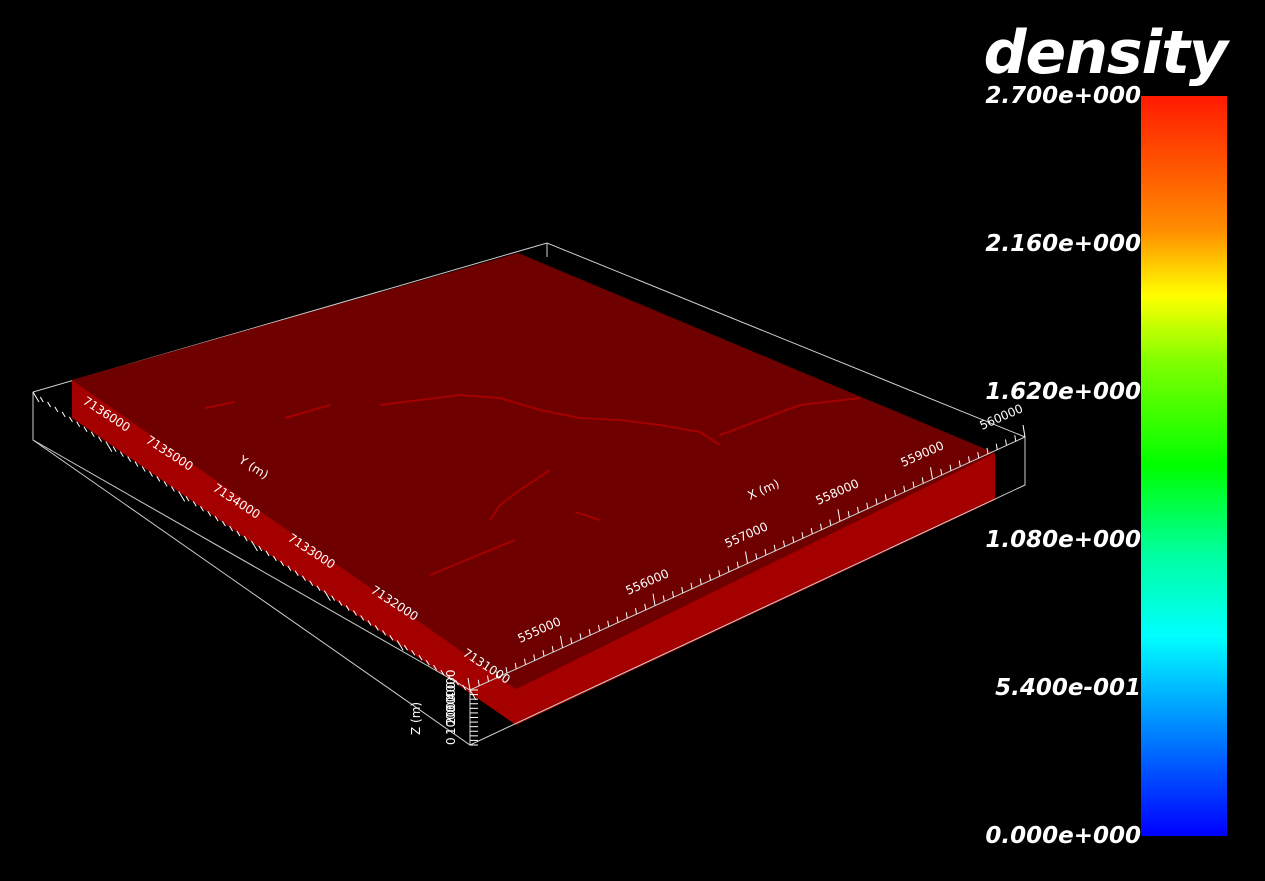 Image resolution: width=1265 pixels, height=881 pixels. I want to click on z-tick-label: 0, so click(451, 741).